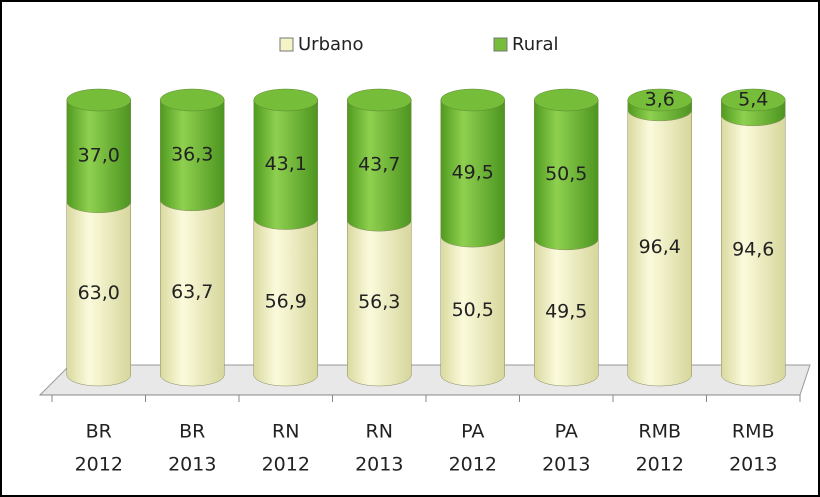 This screenshot has width=820, height=497. I want to click on value-label: 63,7, so click(192, 292).